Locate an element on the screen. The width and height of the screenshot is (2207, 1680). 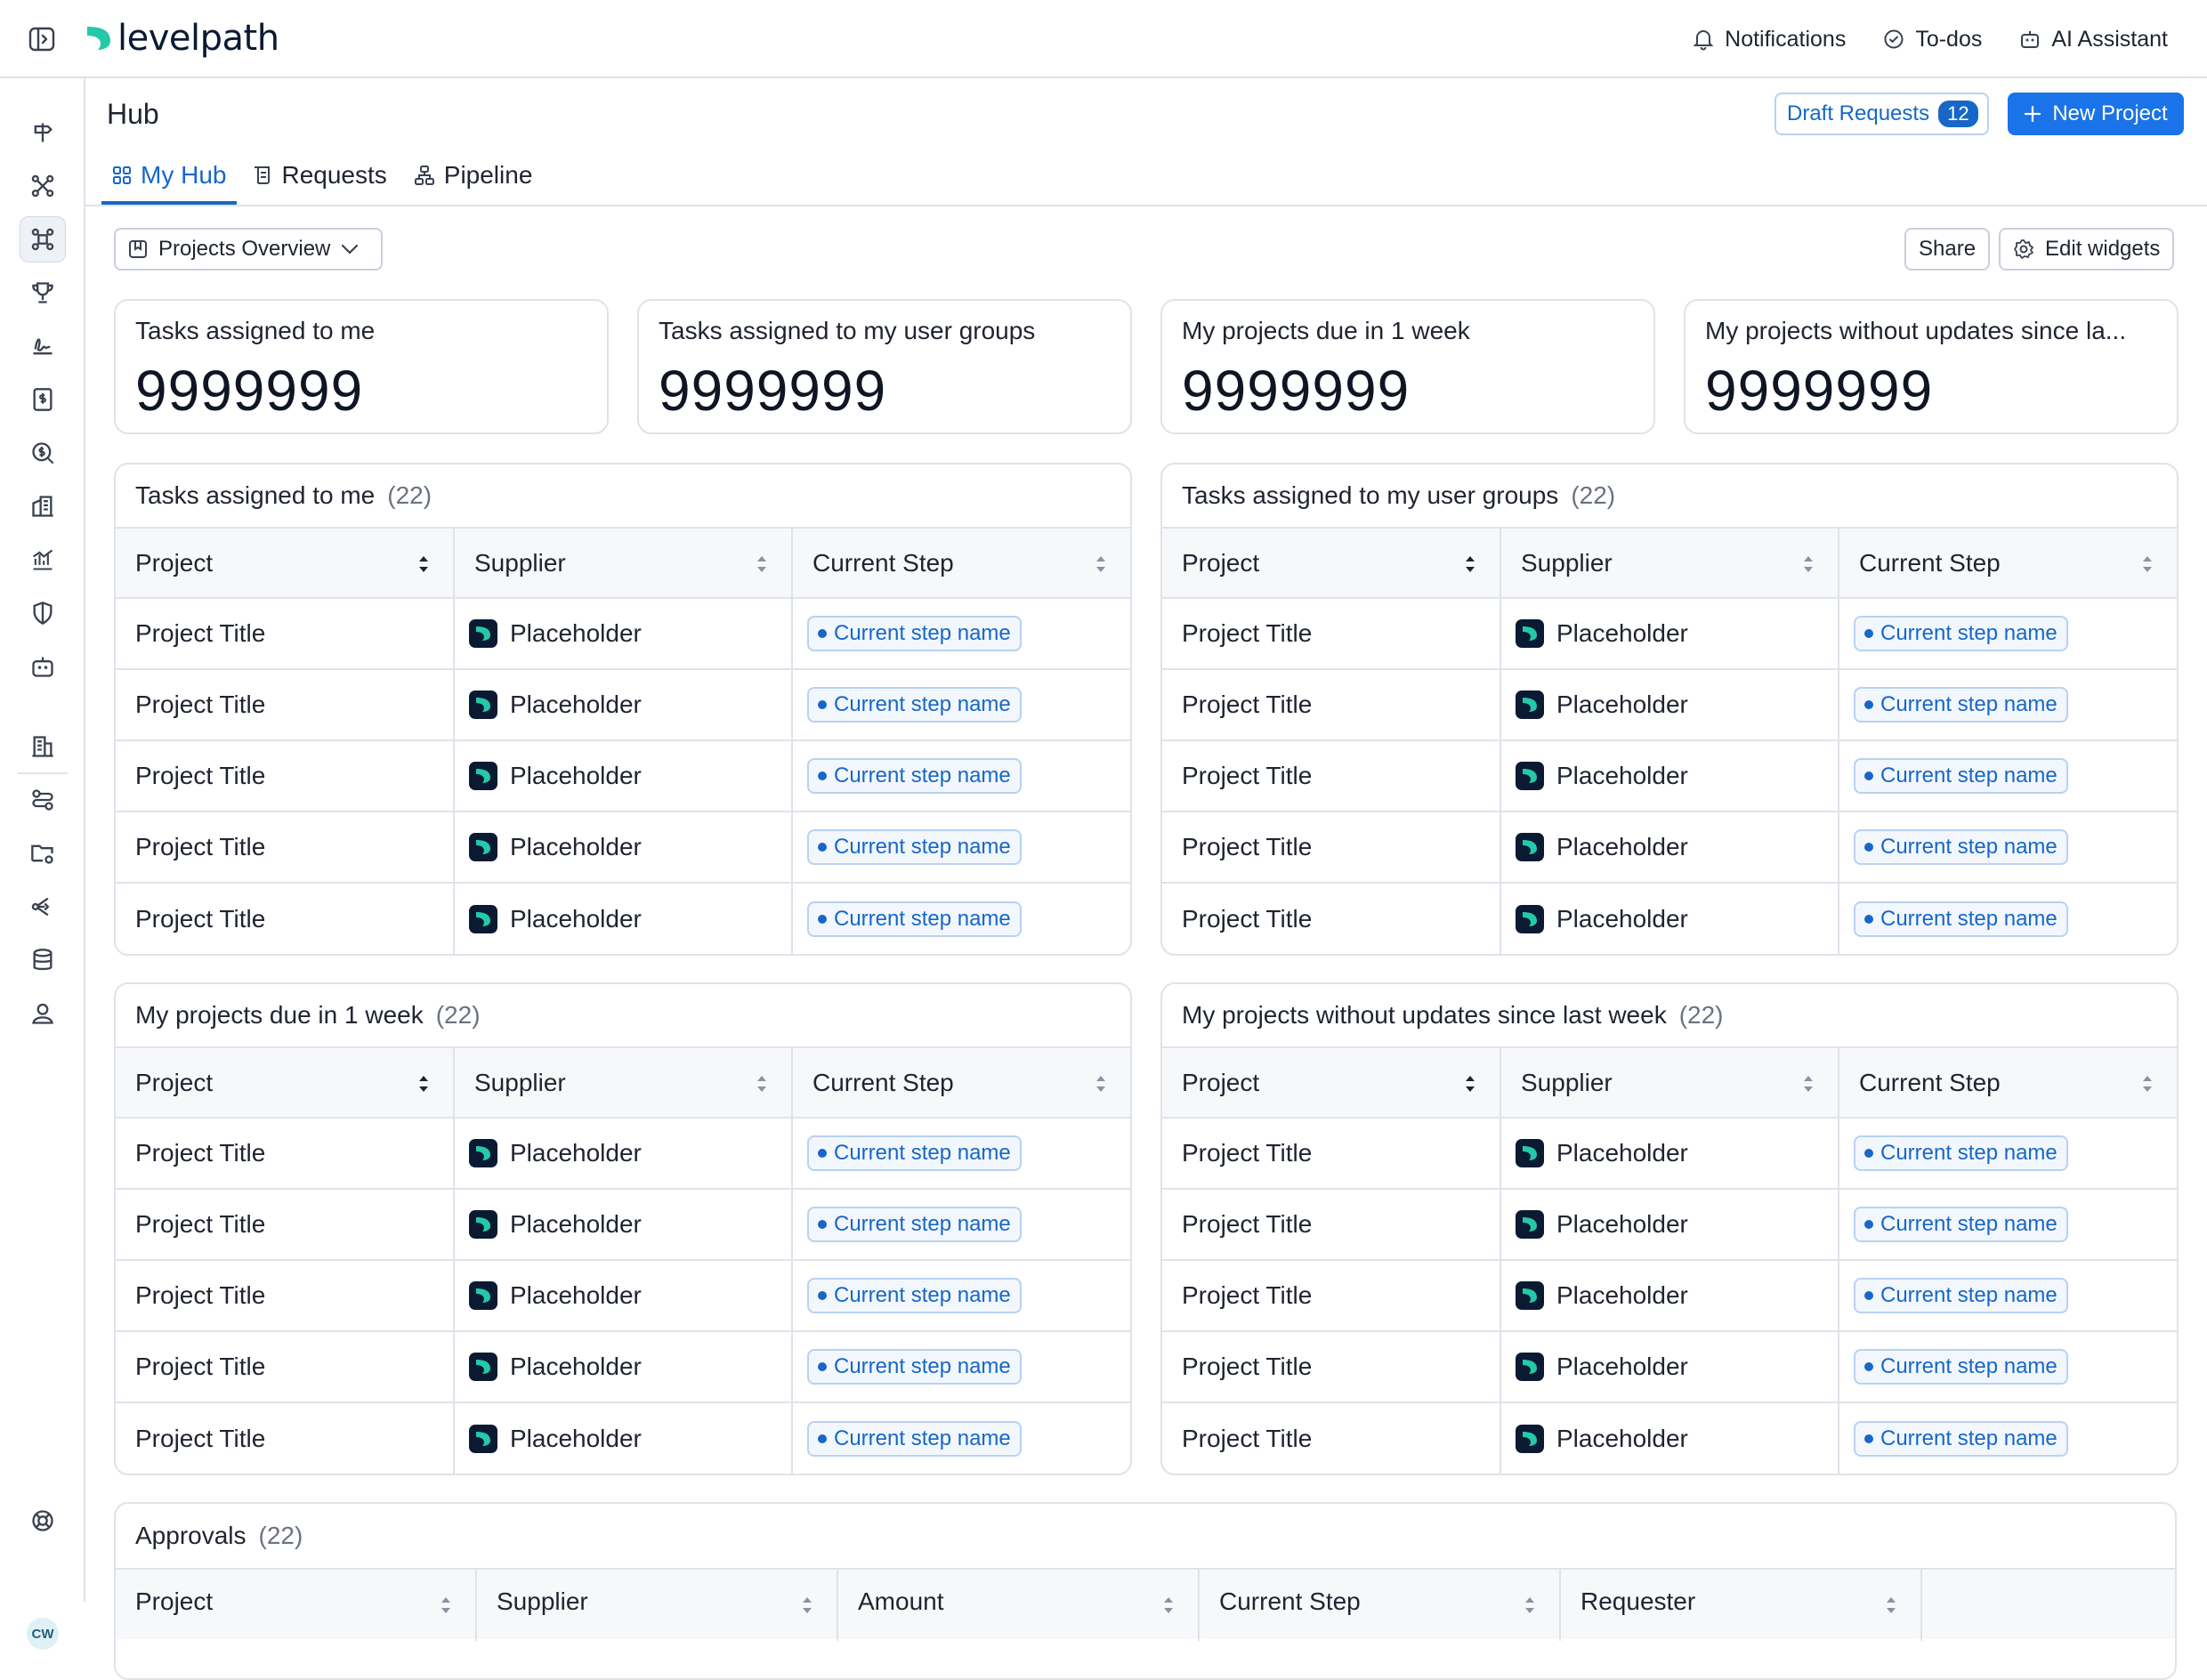
tab-pipeline: Pipeline is located at coordinates (473, 177).